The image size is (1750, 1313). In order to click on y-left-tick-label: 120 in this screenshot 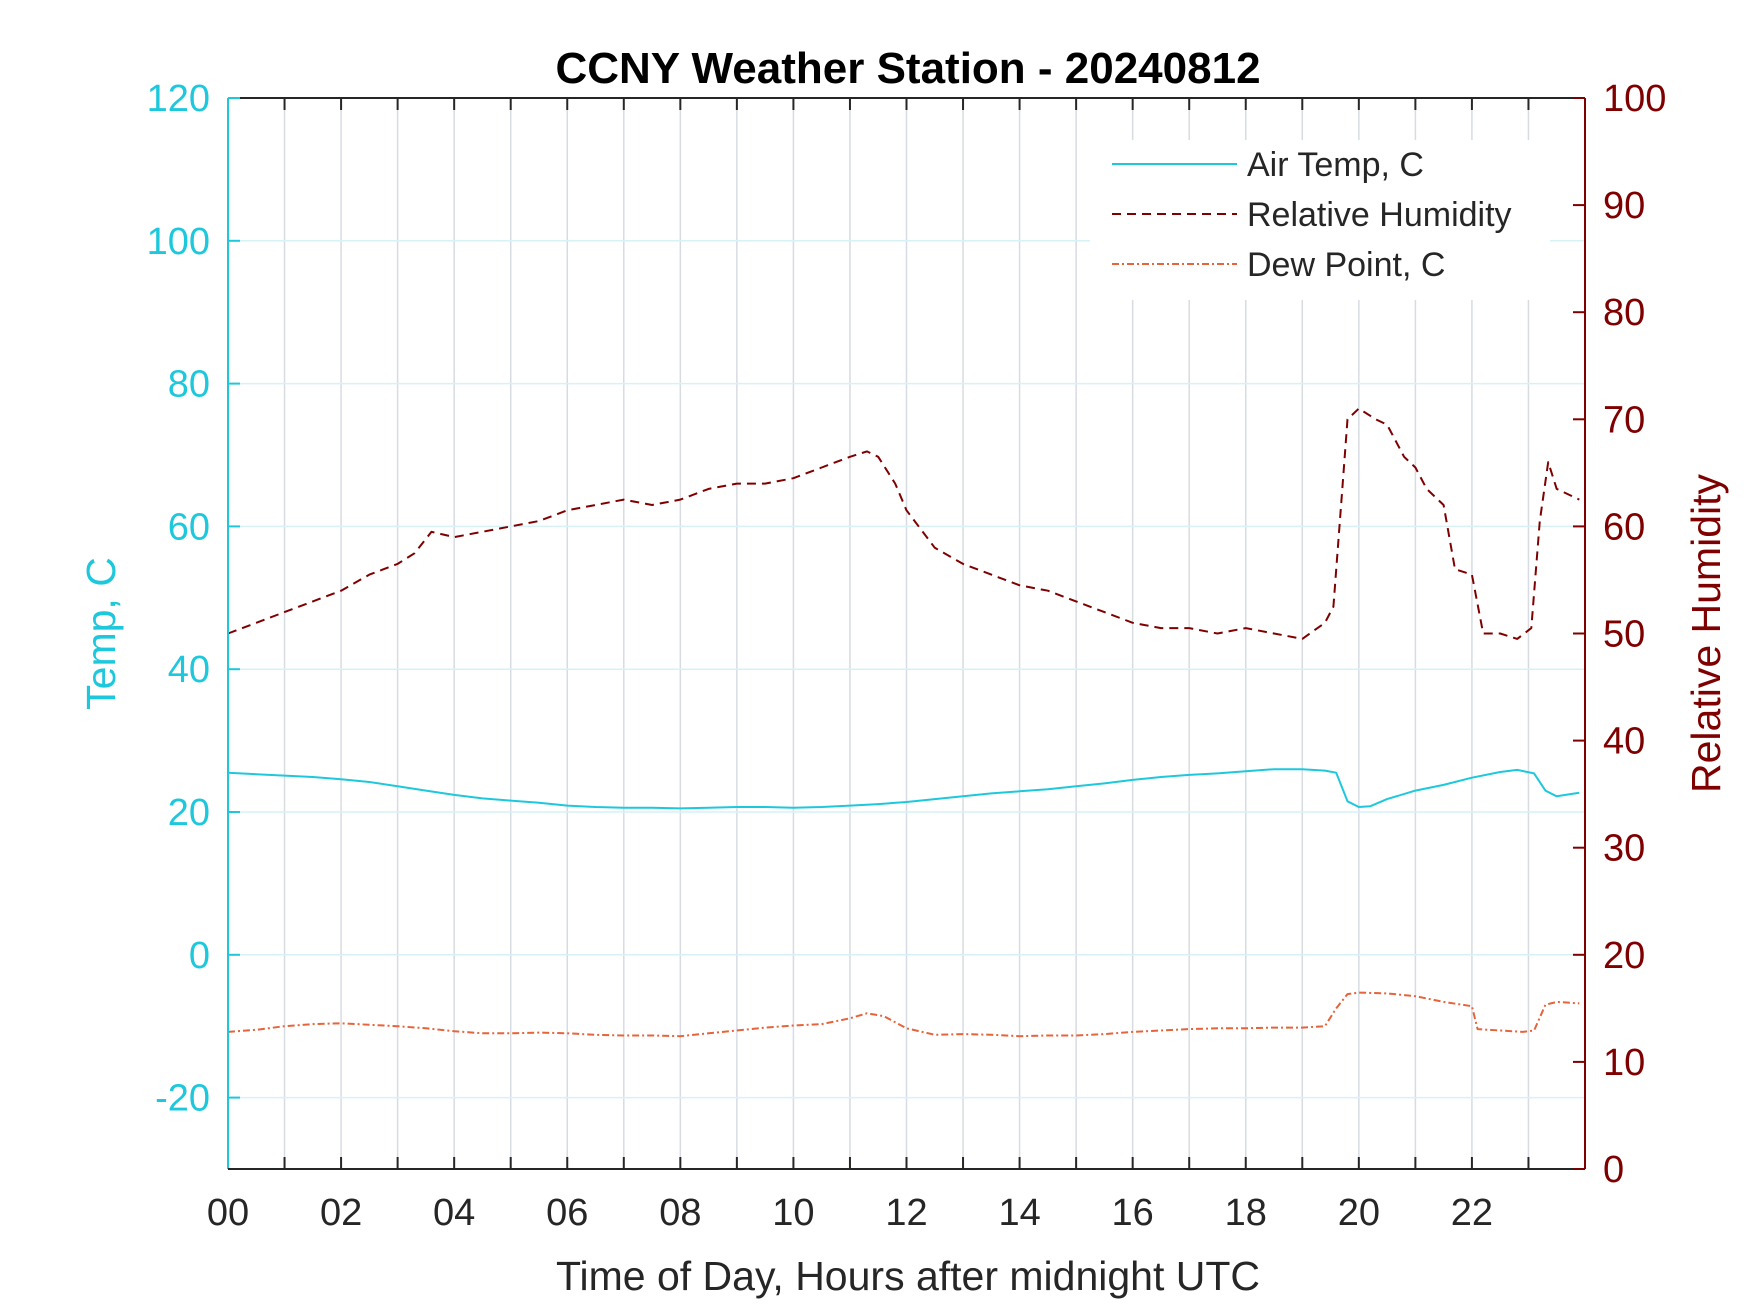, I will do `click(178, 99)`.